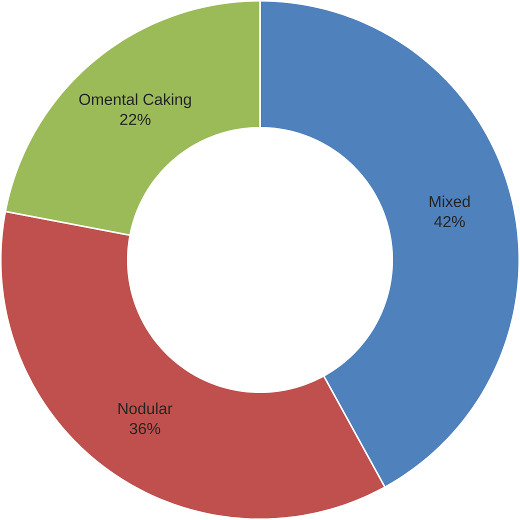 The image size is (520, 520). Describe the element at coordinates (145, 428) in the screenshot. I see `data-label: 36%` at that location.